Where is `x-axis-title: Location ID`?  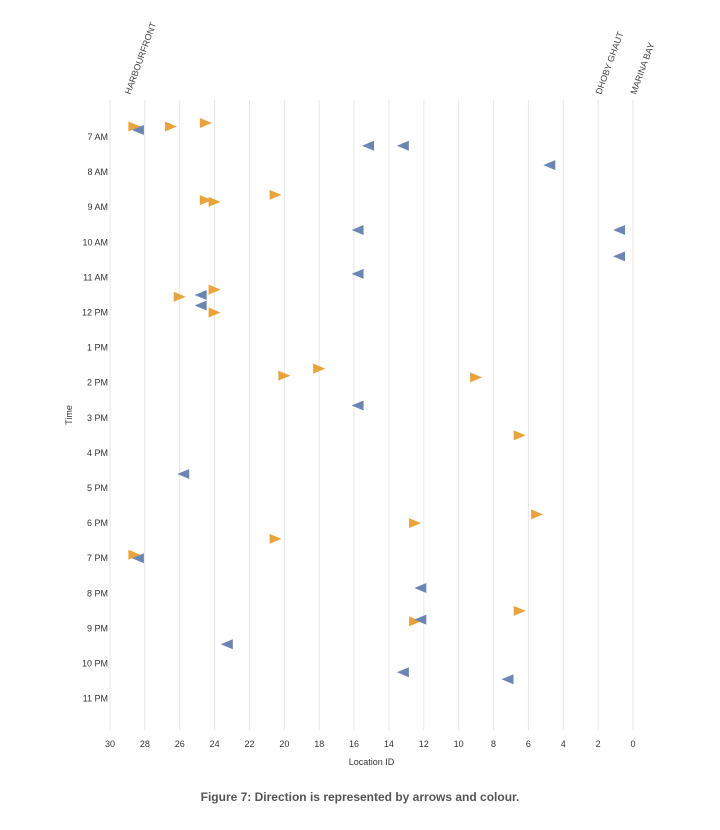 x-axis-title: Location ID is located at coordinates (372, 762).